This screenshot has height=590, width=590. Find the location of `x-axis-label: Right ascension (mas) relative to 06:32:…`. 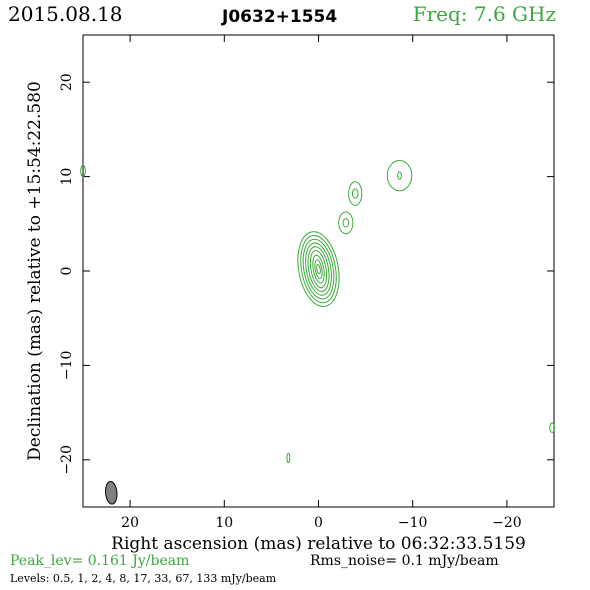

x-axis-label: Right ascension (mas) relative to 06:32:… is located at coordinates (318, 544).